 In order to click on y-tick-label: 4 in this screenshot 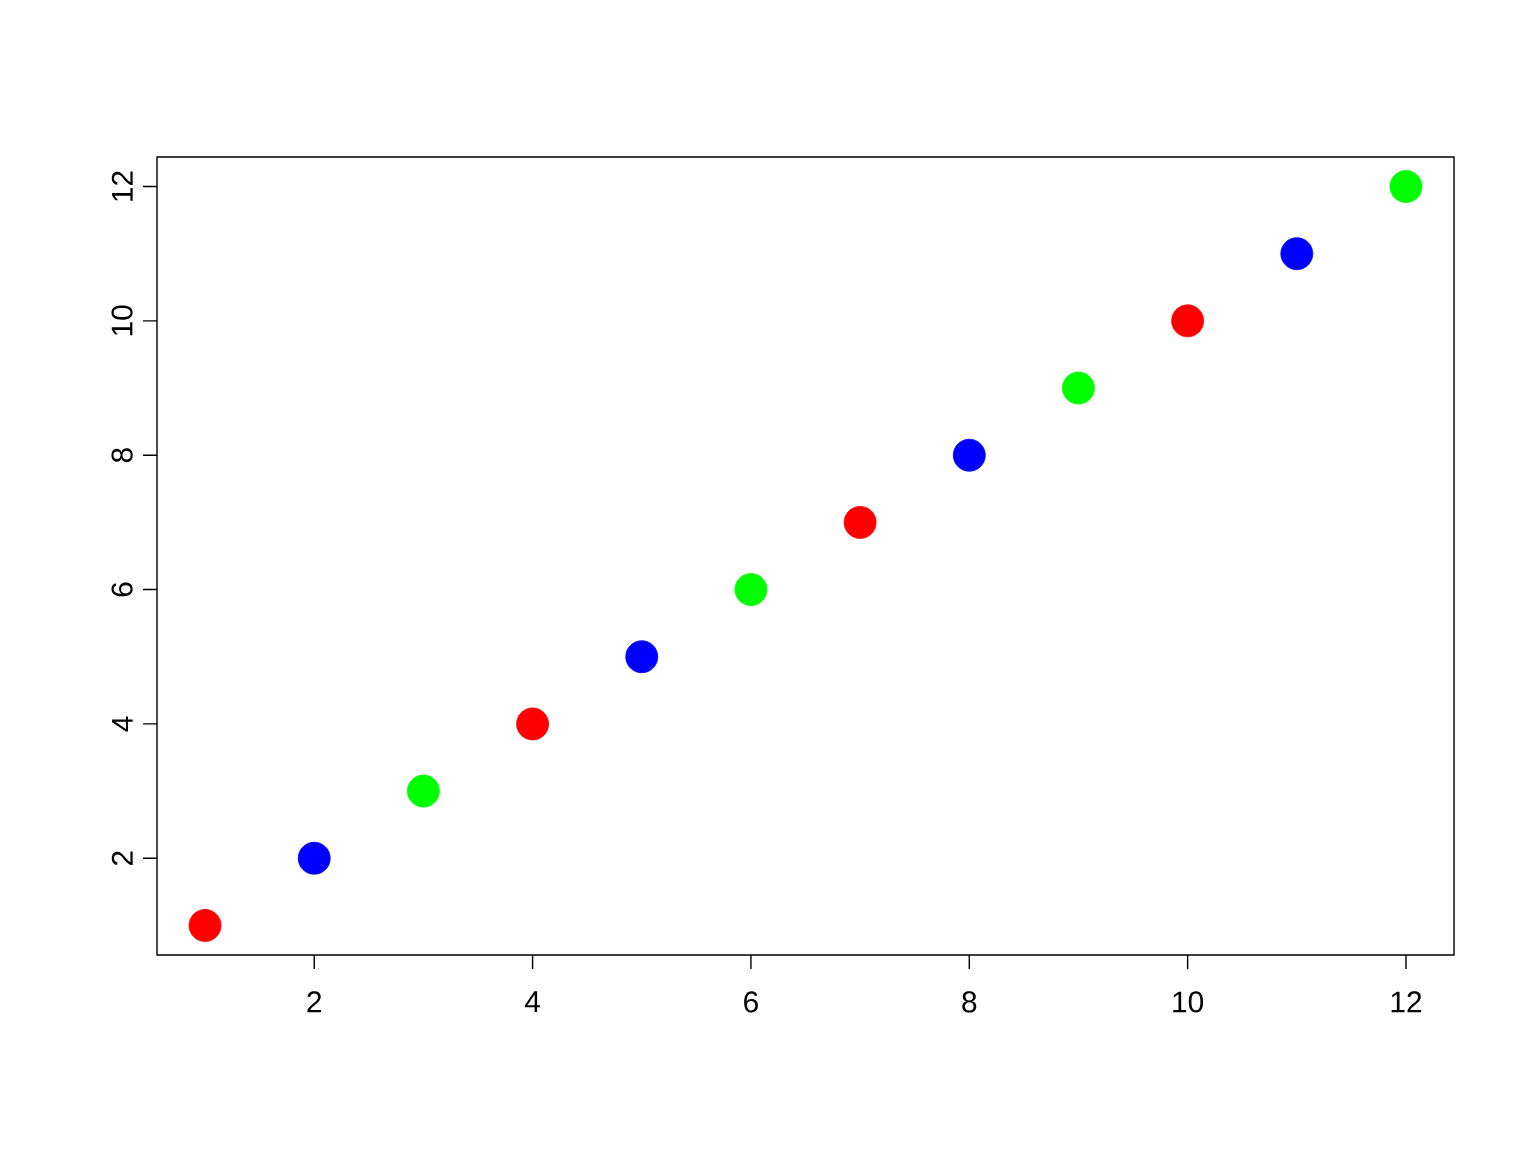, I will do `click(122, 724)`.